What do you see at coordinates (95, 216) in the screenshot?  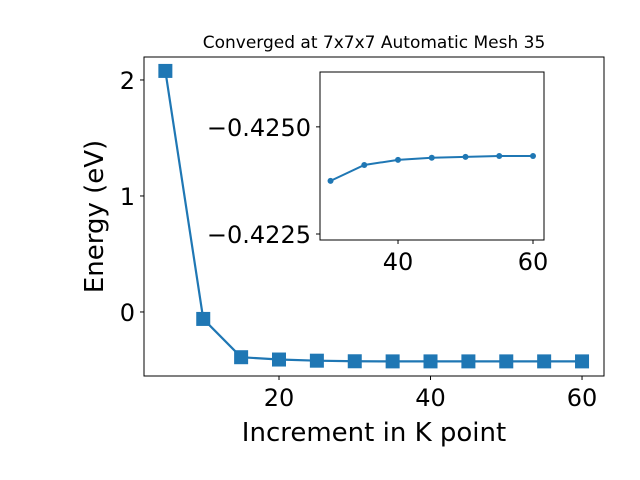 I see `y-axis-label: Energy (eV)` at bounding box center [95, 216].